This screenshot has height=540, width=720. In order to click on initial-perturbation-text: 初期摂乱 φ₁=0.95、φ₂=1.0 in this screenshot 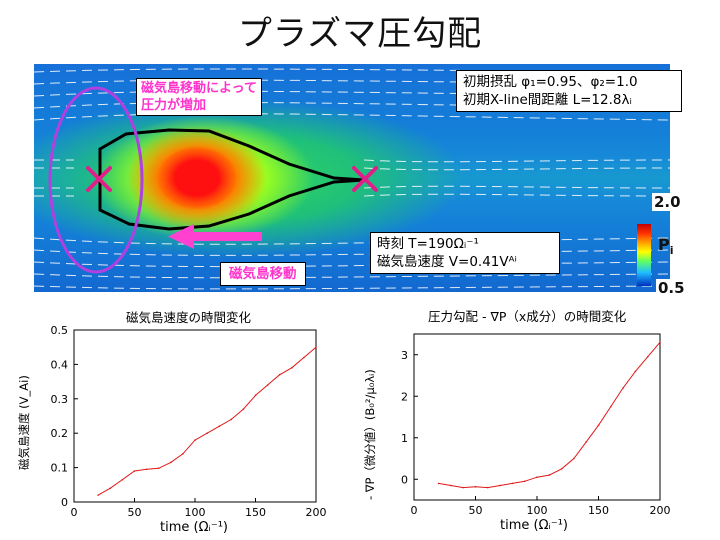, I will do `click(550, 82)`.